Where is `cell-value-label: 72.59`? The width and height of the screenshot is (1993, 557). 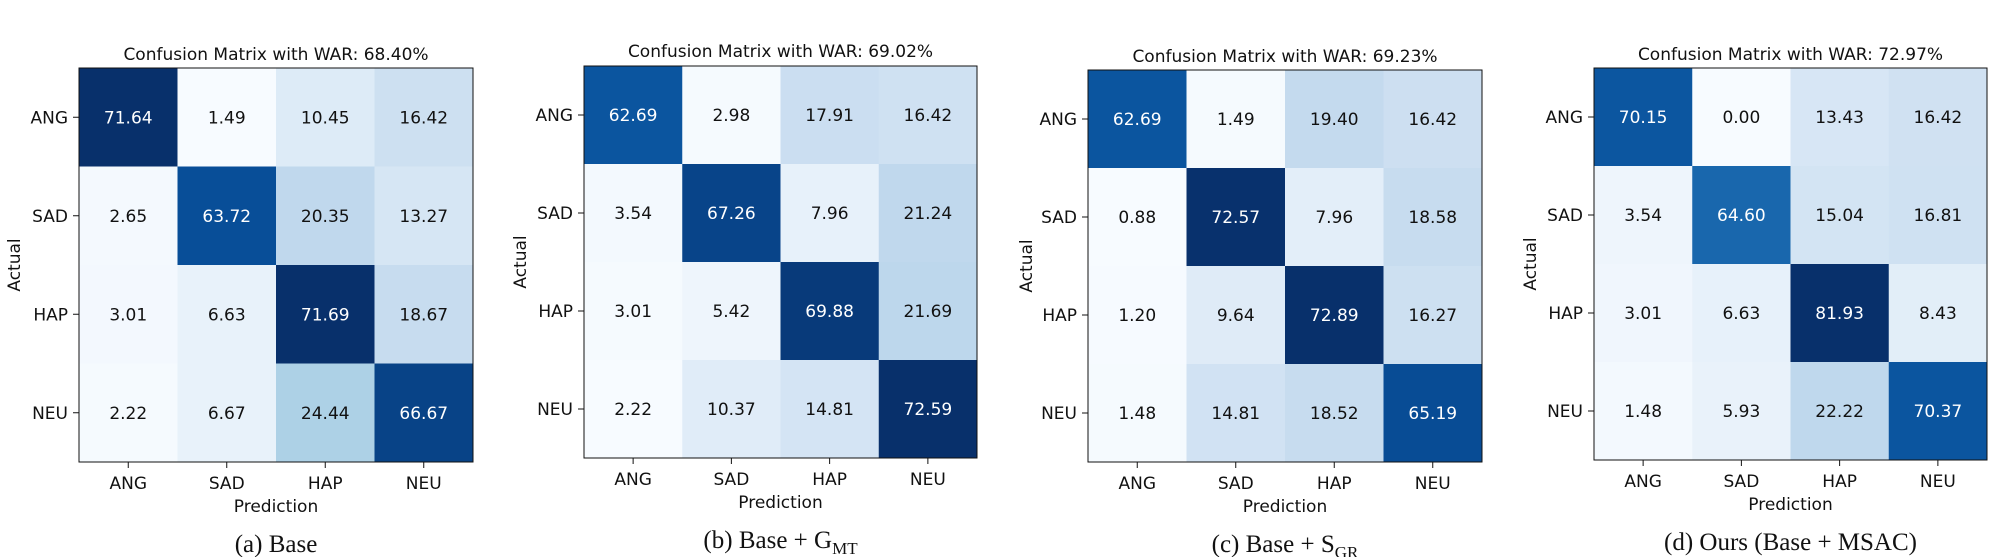
cell-value-label: 72.59 is located at coordinates (928, 410).